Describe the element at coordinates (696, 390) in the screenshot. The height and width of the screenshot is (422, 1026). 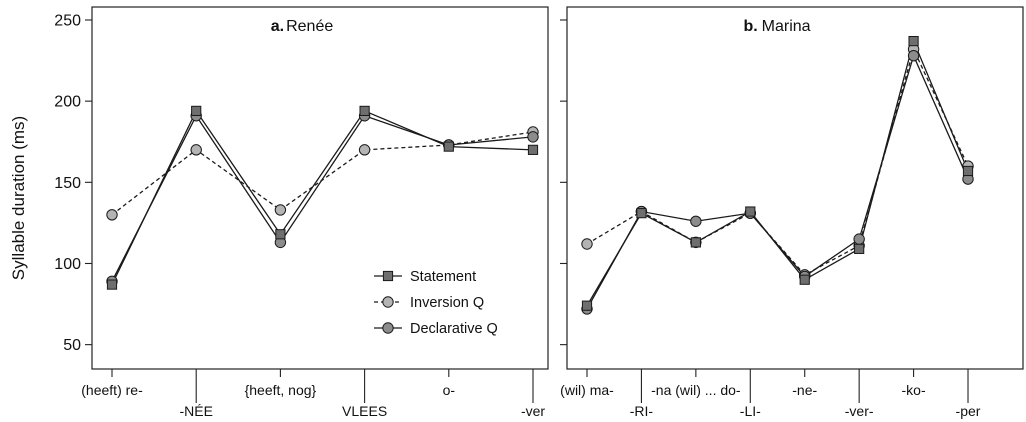
I see `x-tick-label: -na (wil) ... do-` at that location.